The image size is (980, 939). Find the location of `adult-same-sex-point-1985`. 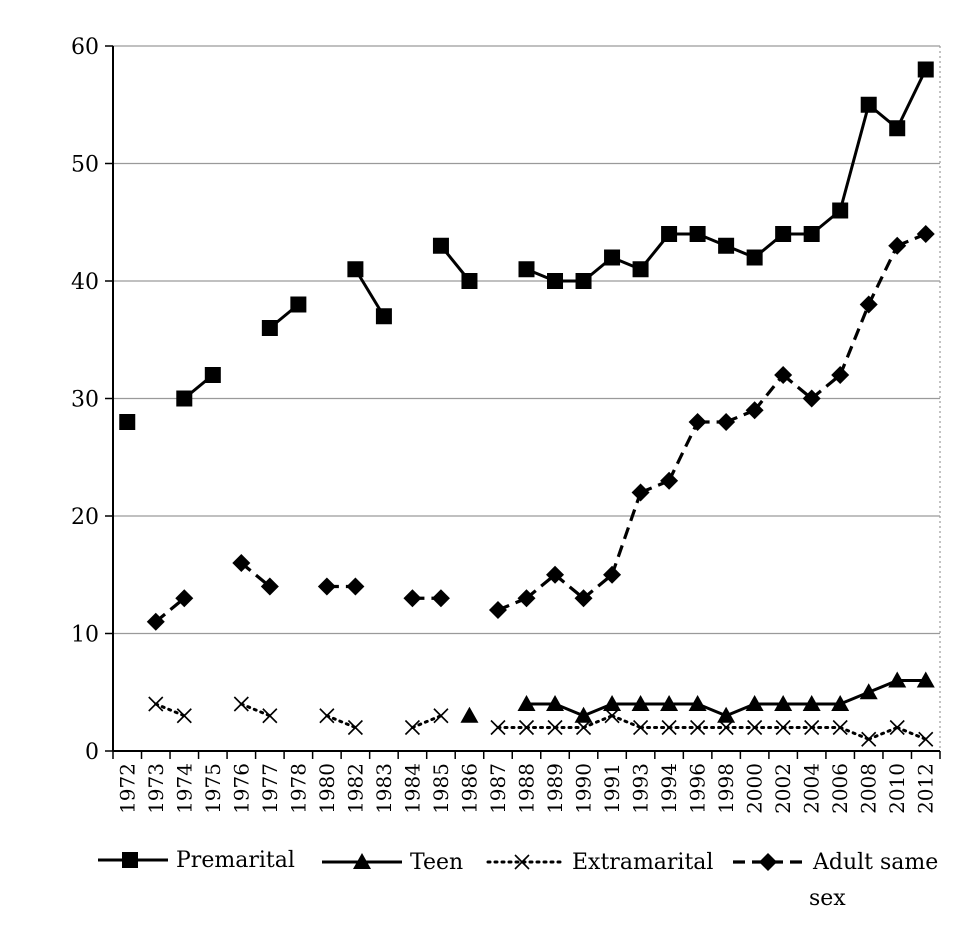

adult-same-sex-point-1985 is located at coordinates (440, 598).